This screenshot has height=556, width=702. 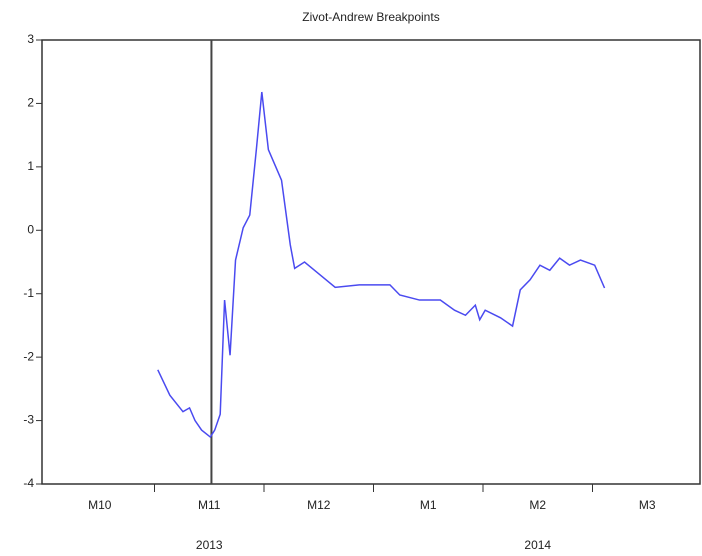 I want to click on chart-title: Zivot-Andrew Breakpoints, so click(x=370, y=17).